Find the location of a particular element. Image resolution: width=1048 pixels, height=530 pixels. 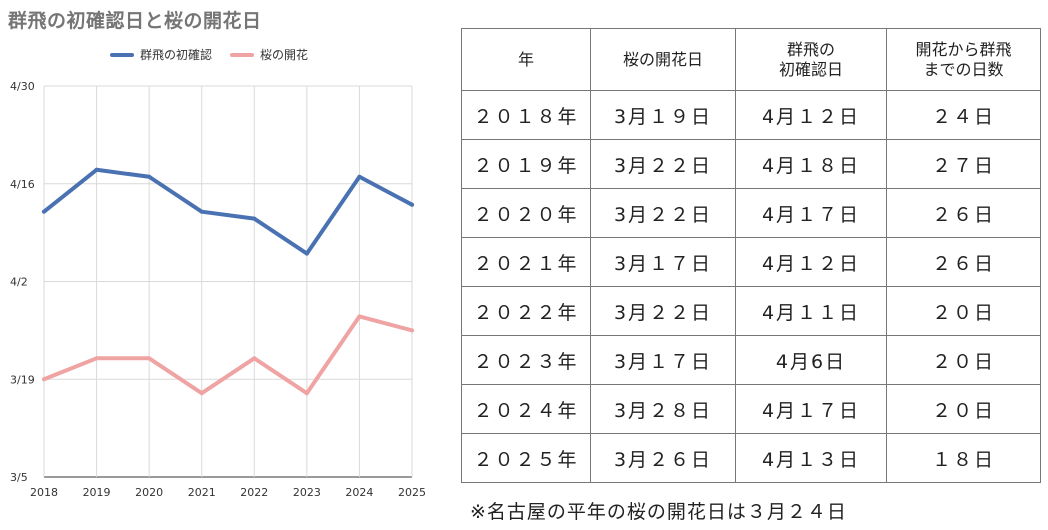

year-cell: ２０１９年 is located at coordinates (526, 164).